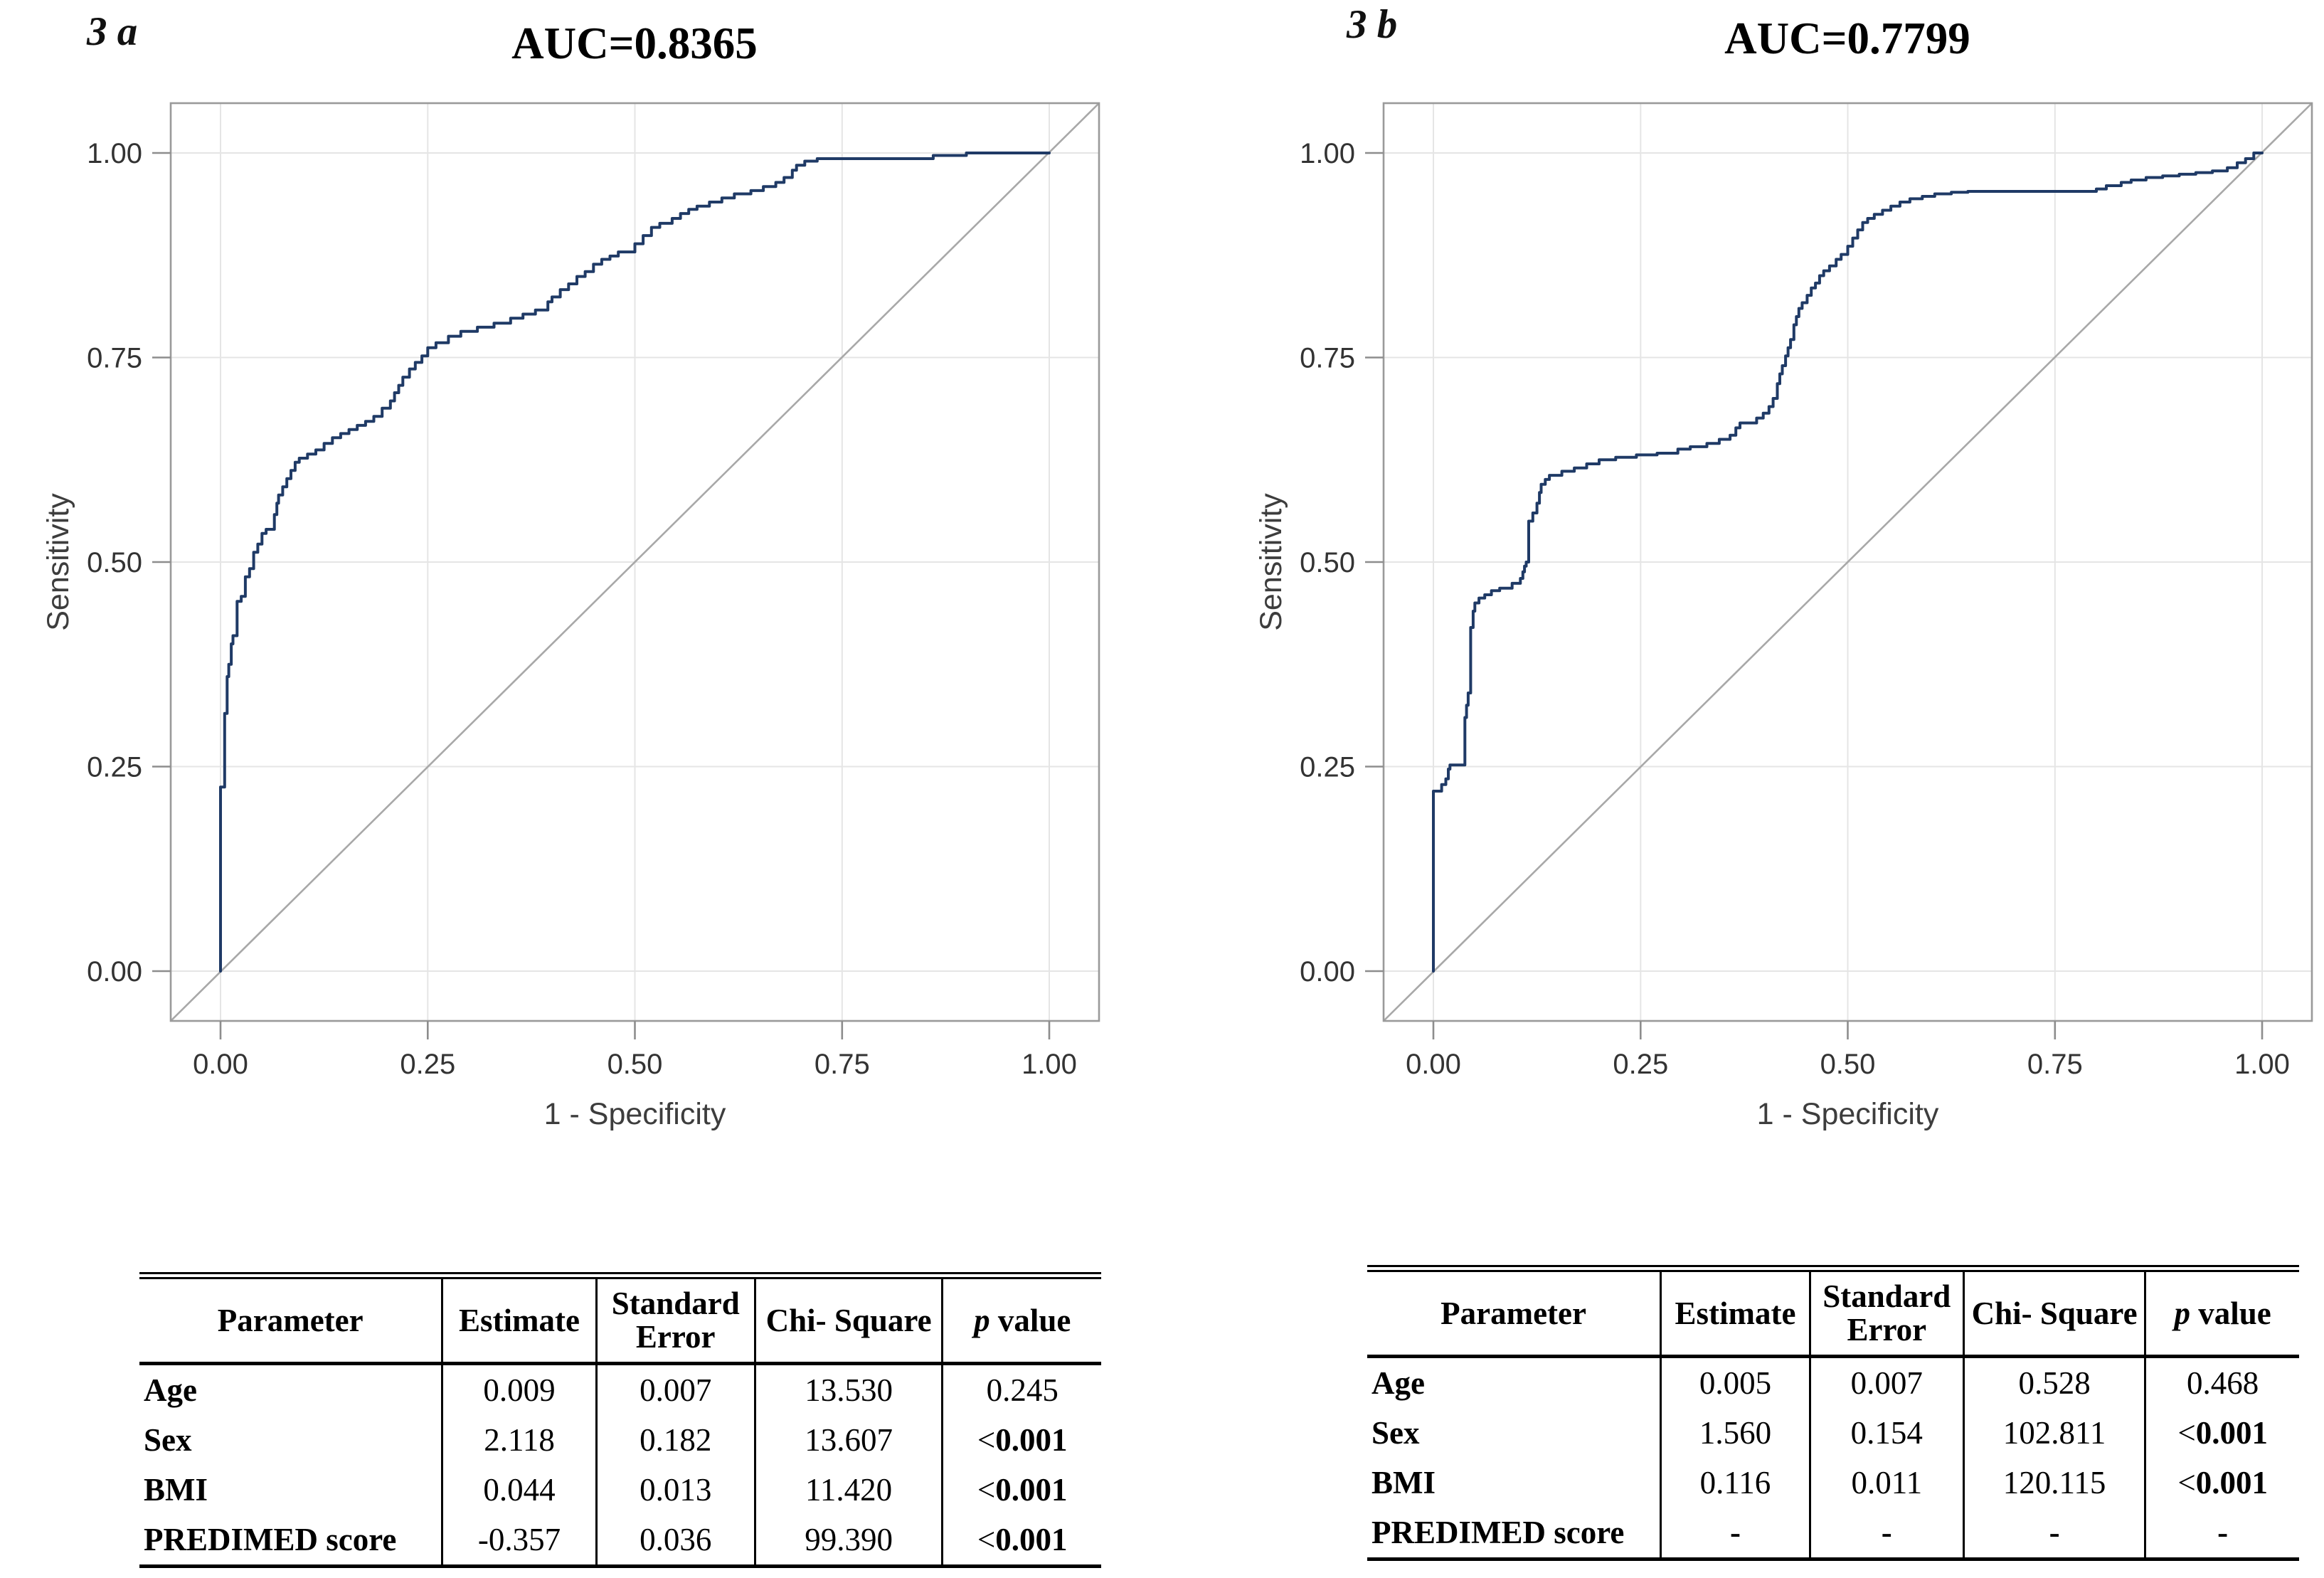 Image resolution: width=2324 pixels, height=1578 pixels. Describe the element at coordinates (519, 1490) in the screenshot. I see `table-cell: 0.044` at that location.